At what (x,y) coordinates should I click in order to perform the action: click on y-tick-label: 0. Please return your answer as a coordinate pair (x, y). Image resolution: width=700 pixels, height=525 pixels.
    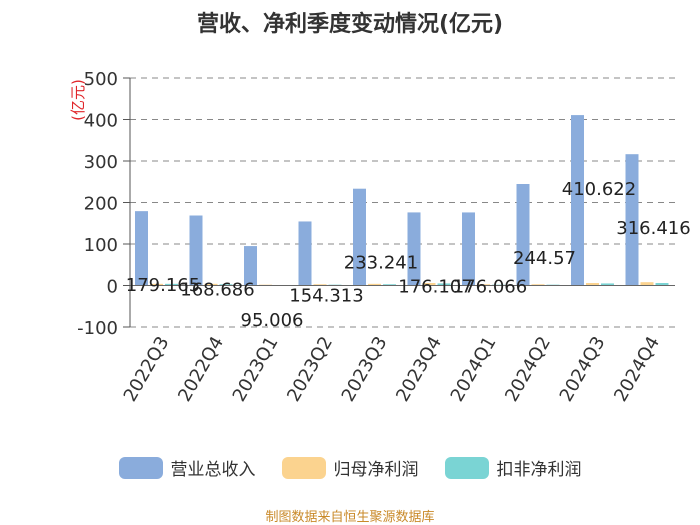
    Looking at the image, I should click on (112, 287).